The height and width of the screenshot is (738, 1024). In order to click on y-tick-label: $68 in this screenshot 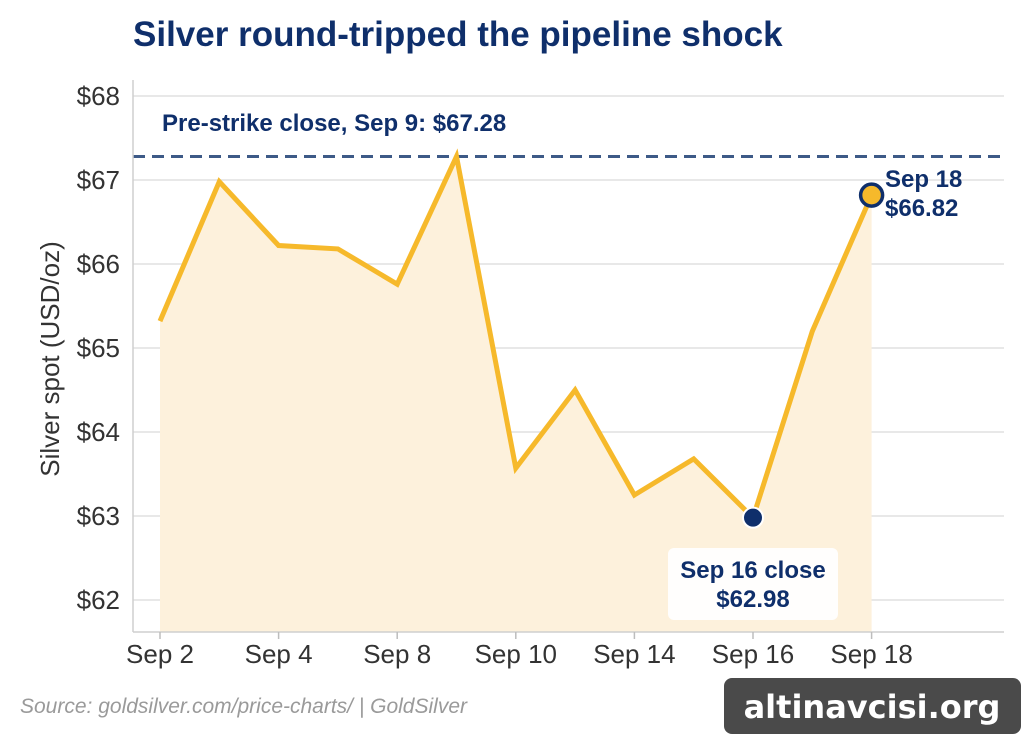, I will do `click(98, 96)`.